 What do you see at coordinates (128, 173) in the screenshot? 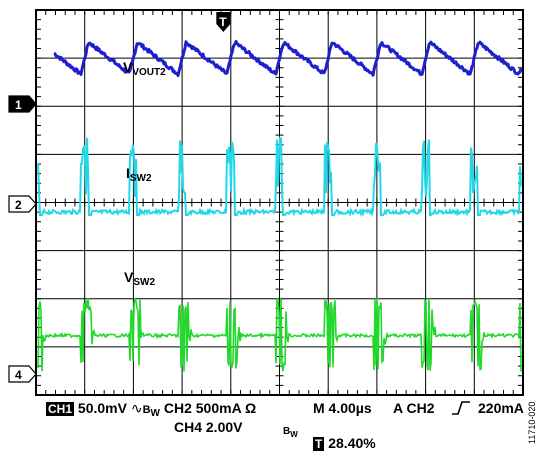
I see `isw2-label-main: I` at bounding box center [128, 173].